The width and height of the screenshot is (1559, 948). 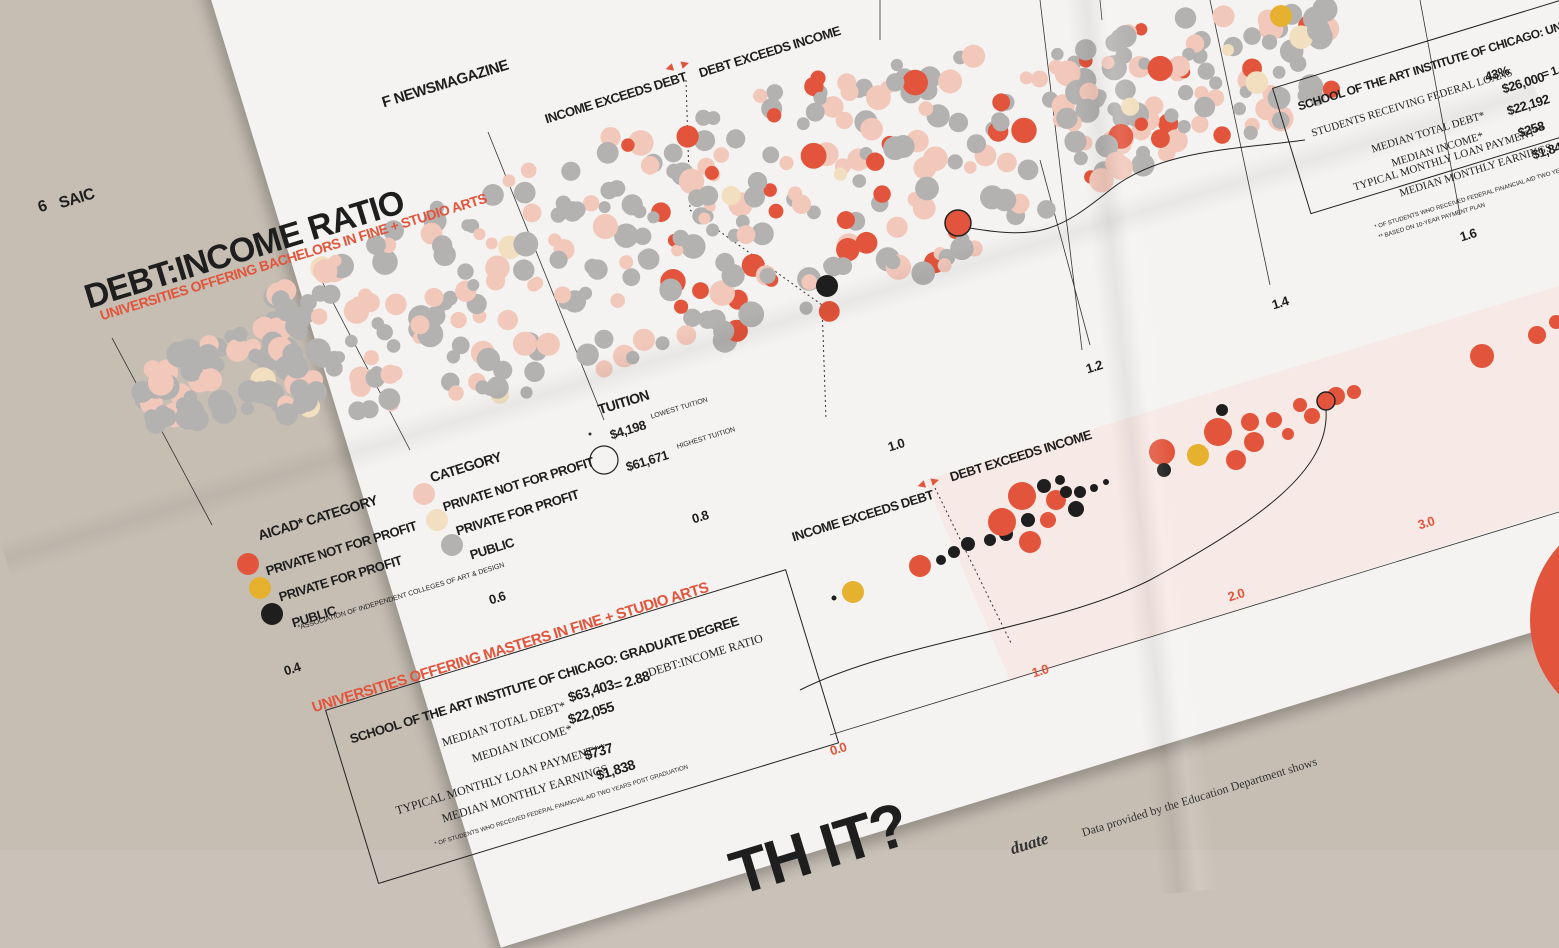 I want to click on axis-line-masters, so click(x=1194, y=623).